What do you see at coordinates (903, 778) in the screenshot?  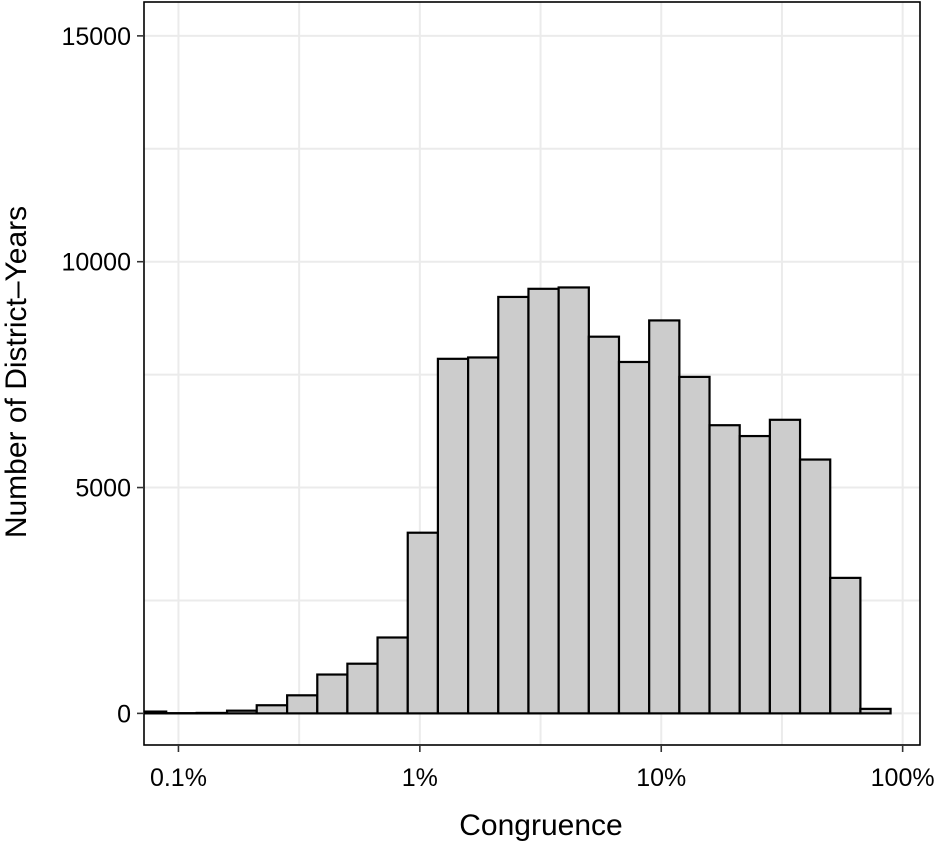 I see `x-tick-label: 100%` at bounding box center [903, 778].